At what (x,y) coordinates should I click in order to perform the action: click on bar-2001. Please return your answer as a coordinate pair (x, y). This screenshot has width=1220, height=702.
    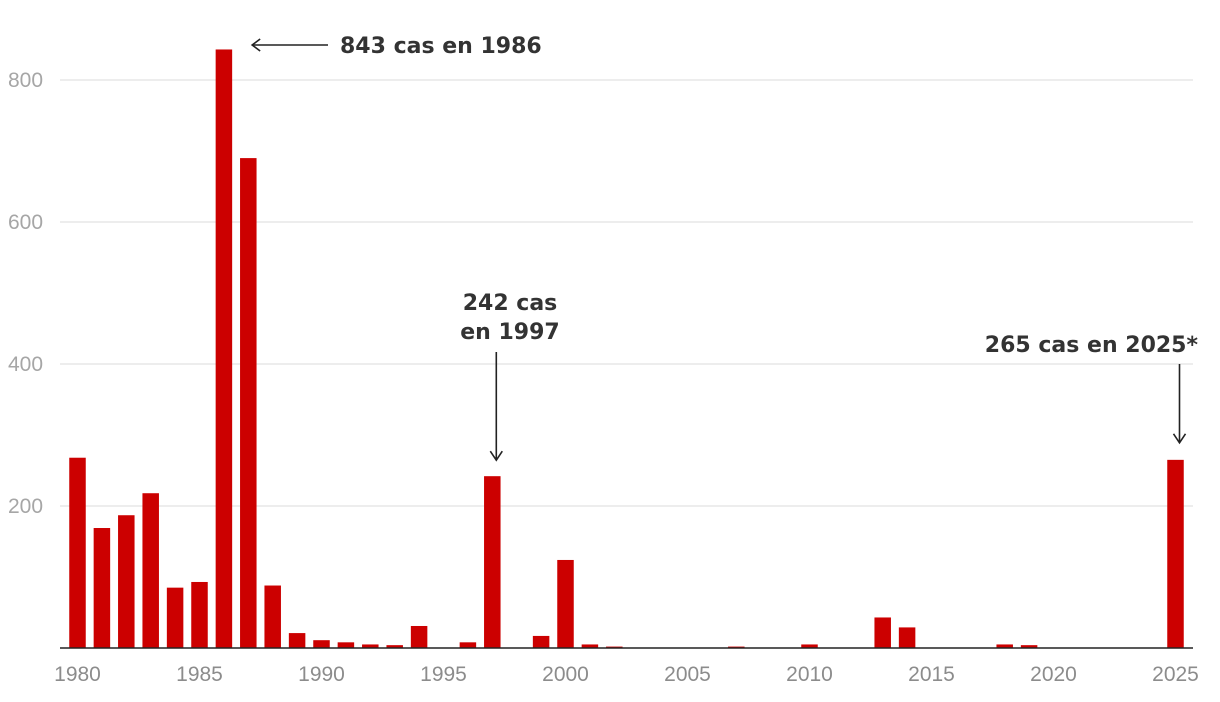
    Looking at the image, I should click on (590, 646).